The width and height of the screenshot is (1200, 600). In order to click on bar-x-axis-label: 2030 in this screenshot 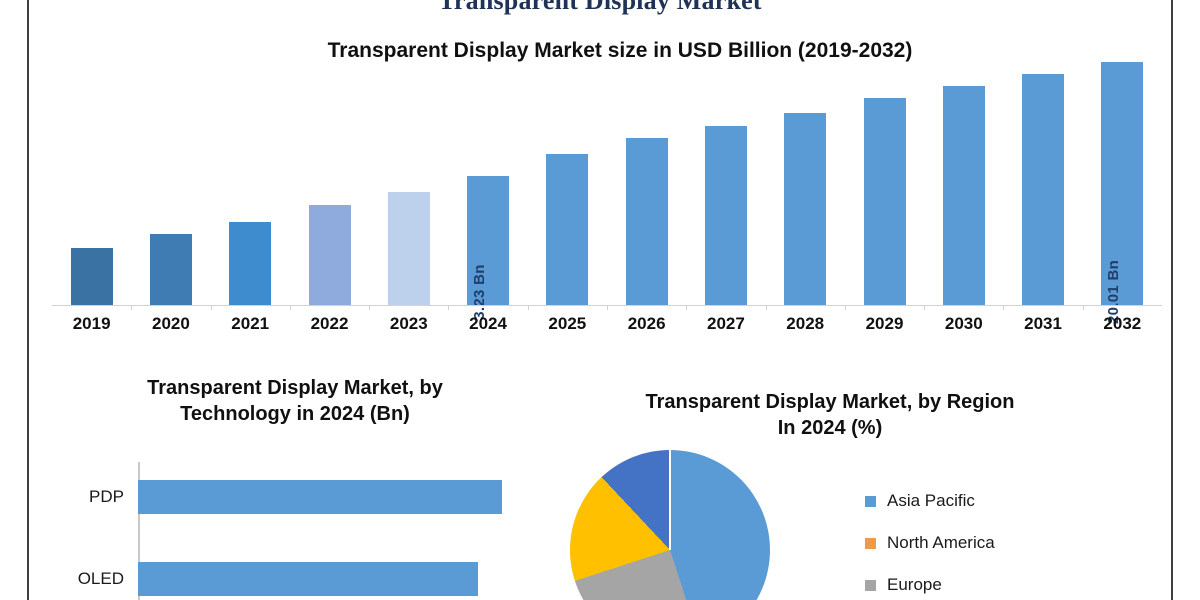, I will do `click(963, 323)`.